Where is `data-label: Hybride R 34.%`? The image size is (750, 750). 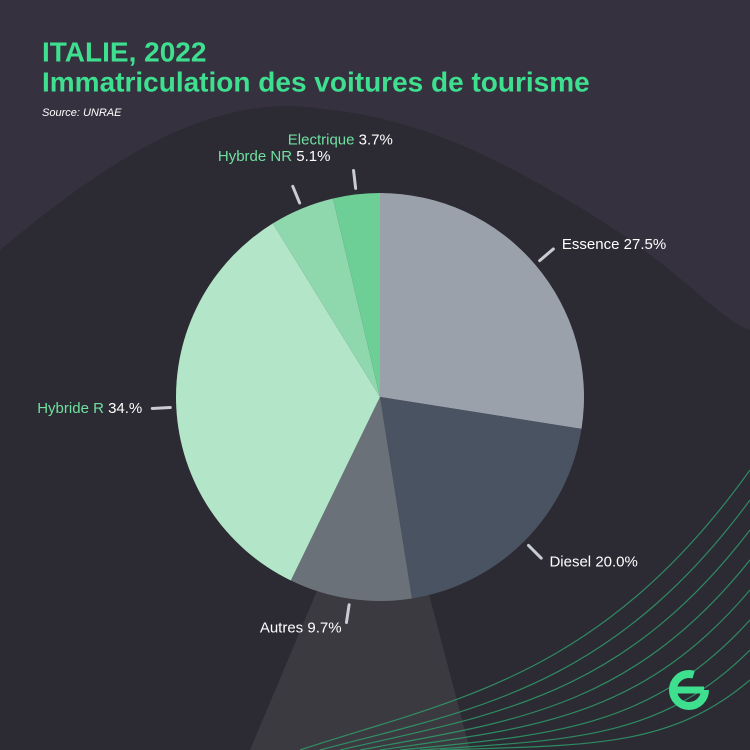 data-label: Hybride R 34.% is located at coordinates (89, 408).